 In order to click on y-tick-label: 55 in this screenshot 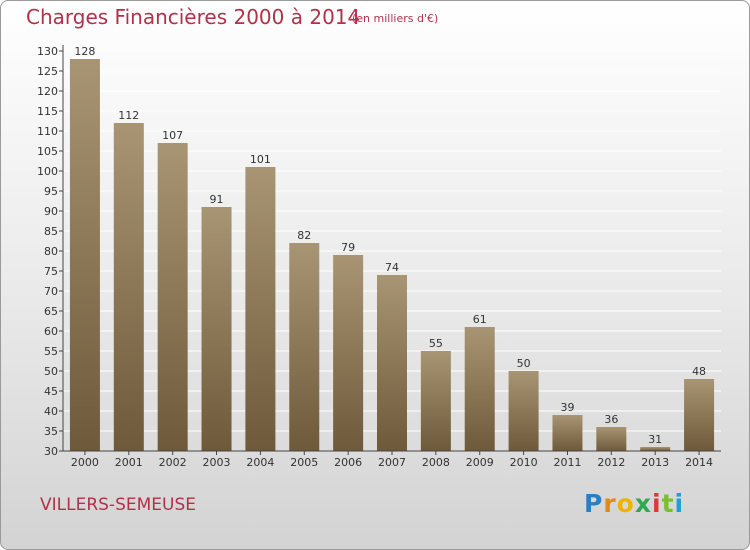, I will do `click(51, 351)`.